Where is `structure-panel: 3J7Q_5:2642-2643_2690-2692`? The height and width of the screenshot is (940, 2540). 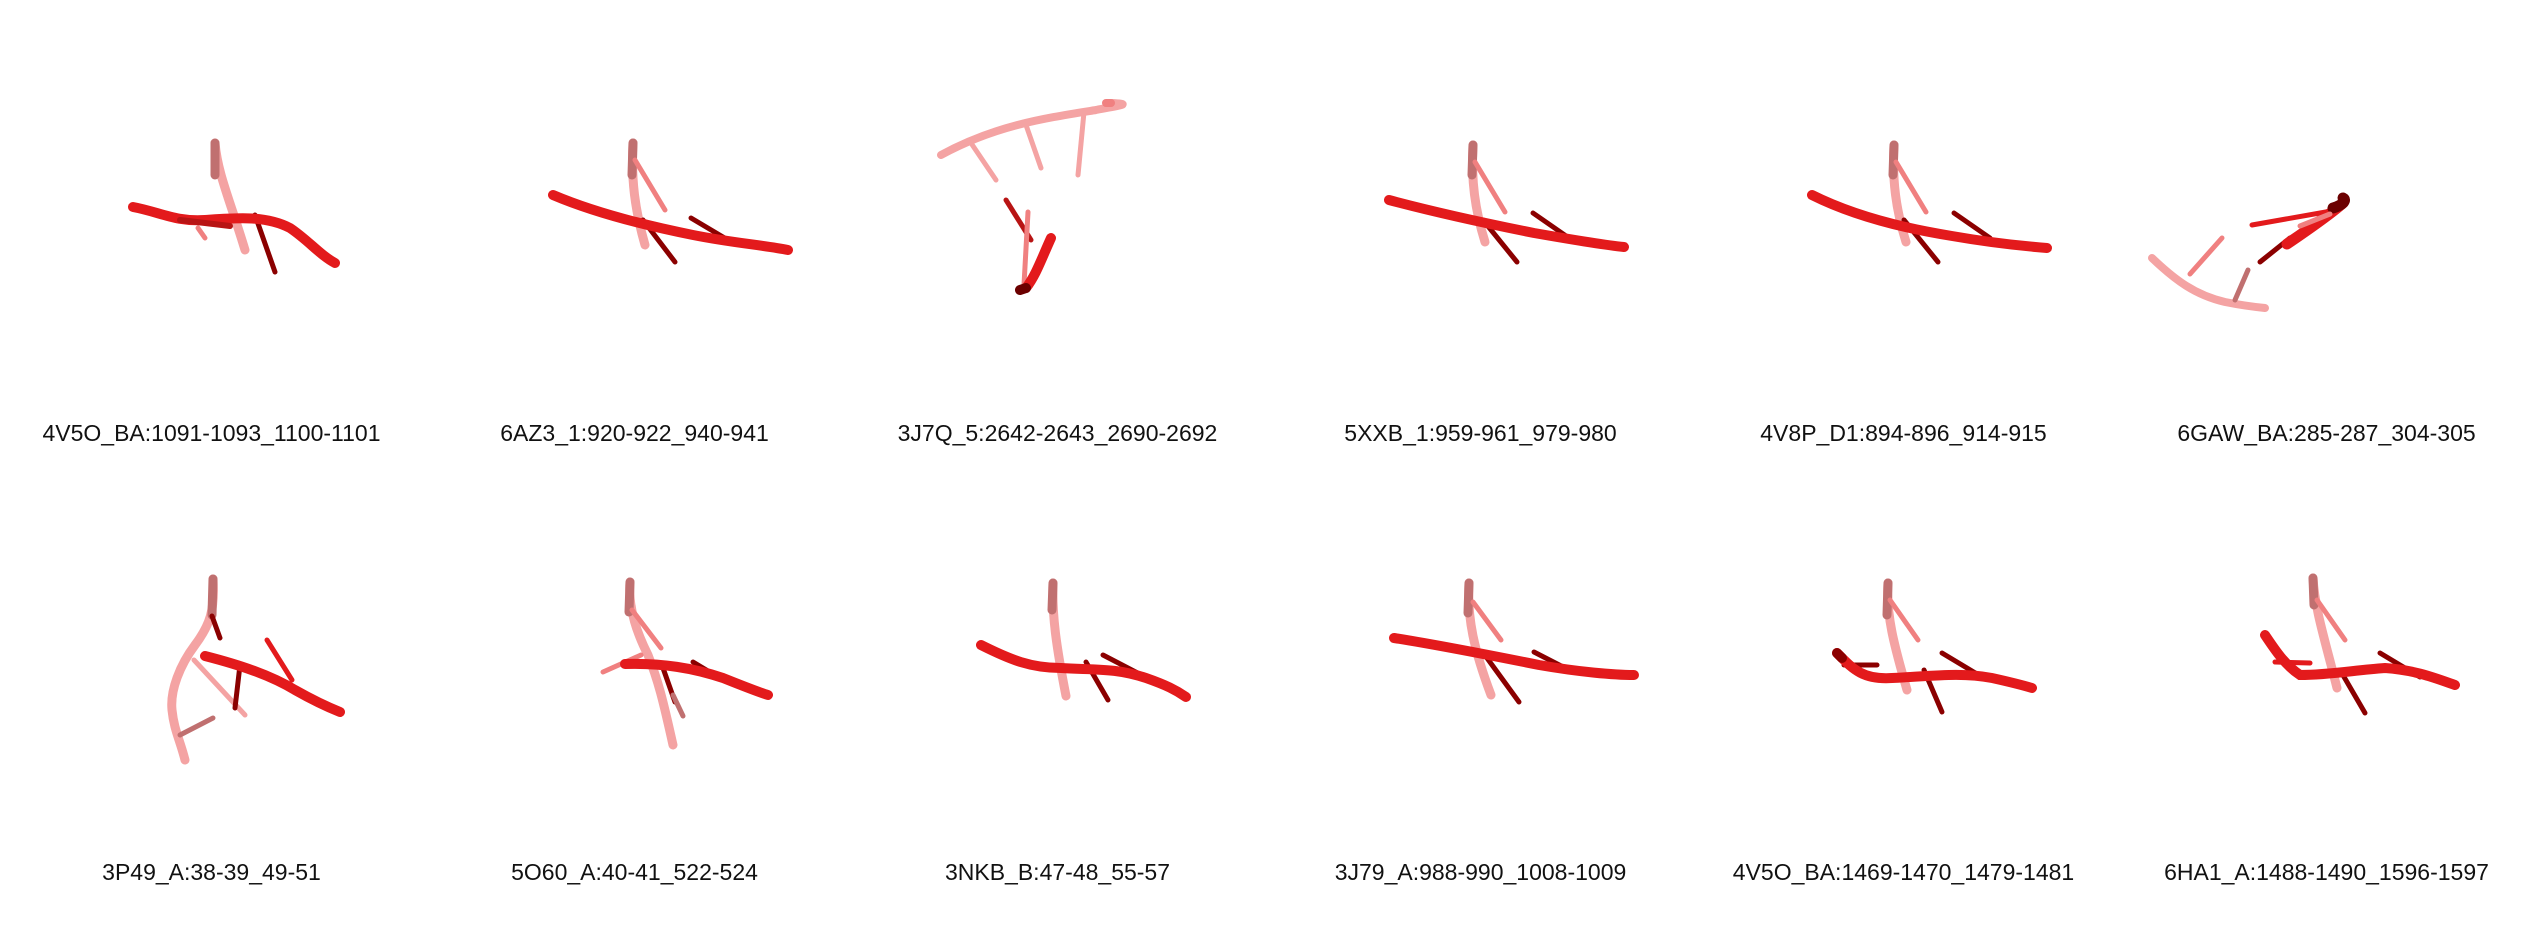 structure-panel: 3J7Q_5:2642-2643_2690-2692 is located at coordinates (1057, 223).